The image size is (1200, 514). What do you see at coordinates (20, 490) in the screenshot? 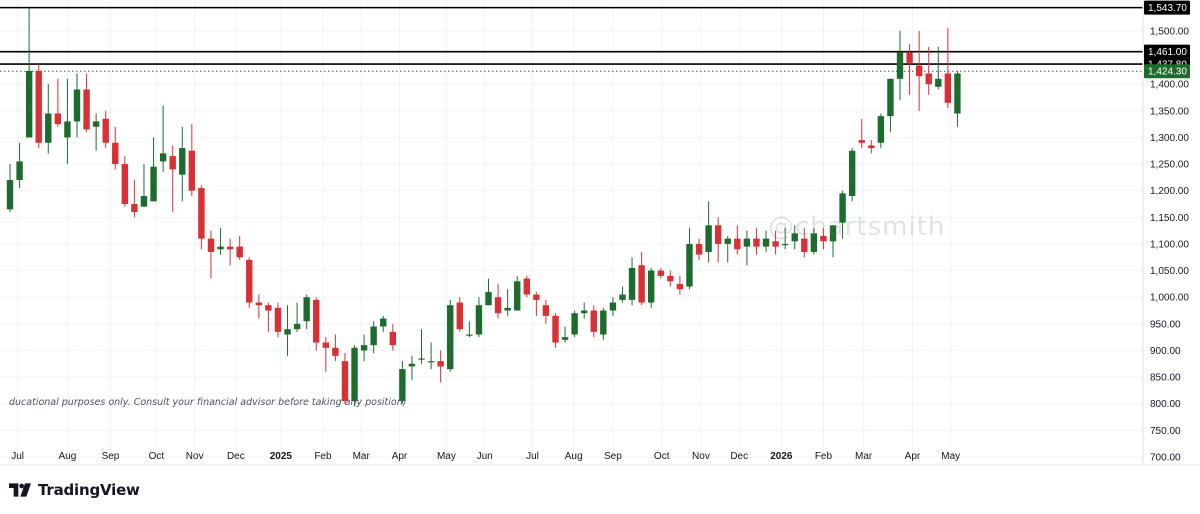
I see `tradingview-logo-icon` at bounding box center [20, 490].